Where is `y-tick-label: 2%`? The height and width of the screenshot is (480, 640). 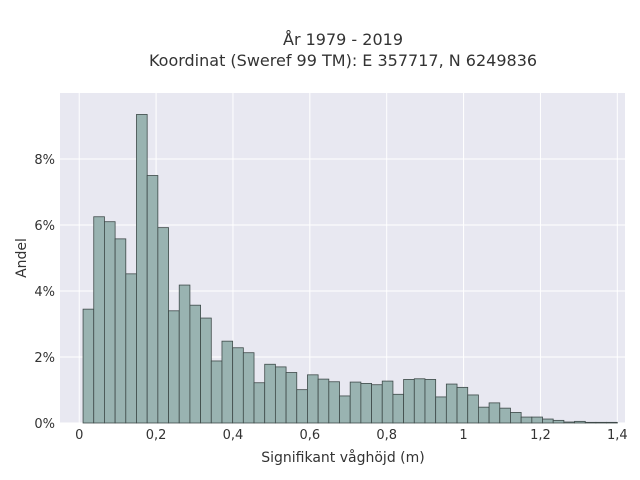
y-tick-label: 2% is located at coordinates (44, 358).